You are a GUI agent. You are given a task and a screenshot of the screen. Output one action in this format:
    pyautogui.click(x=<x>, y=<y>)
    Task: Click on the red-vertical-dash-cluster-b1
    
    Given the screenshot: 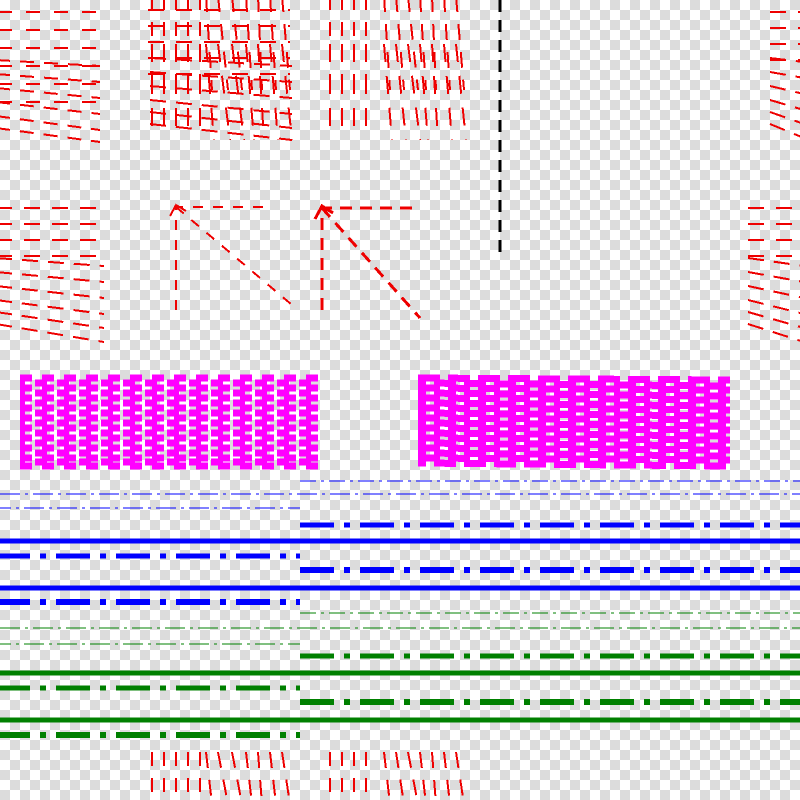 What is the action you would take?
    pyautogui.click(x=176, y=92)
    